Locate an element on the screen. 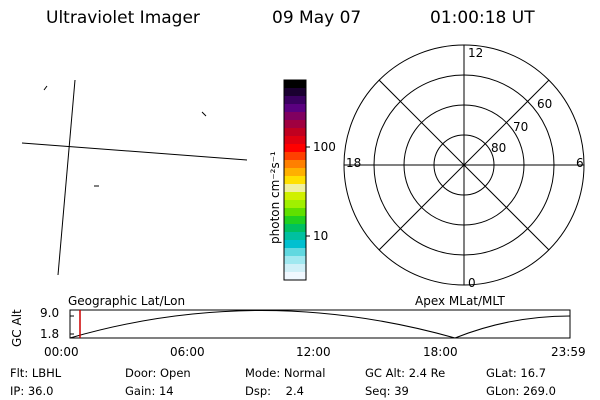  timeline-plot is located at coordinates (320, 324).